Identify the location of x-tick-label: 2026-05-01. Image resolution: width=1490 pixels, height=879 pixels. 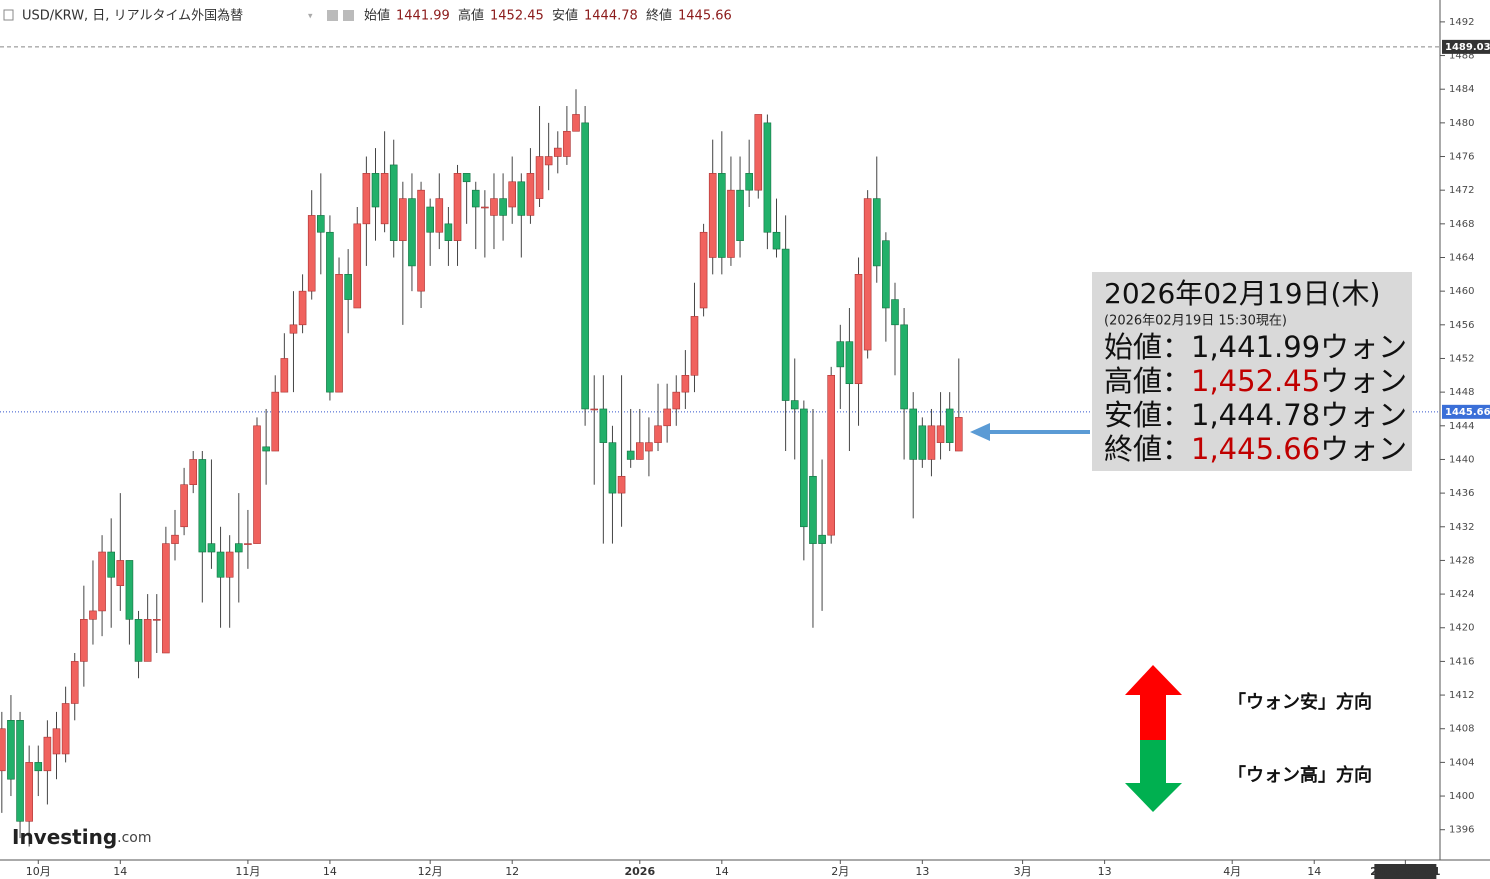
(1405, 871).